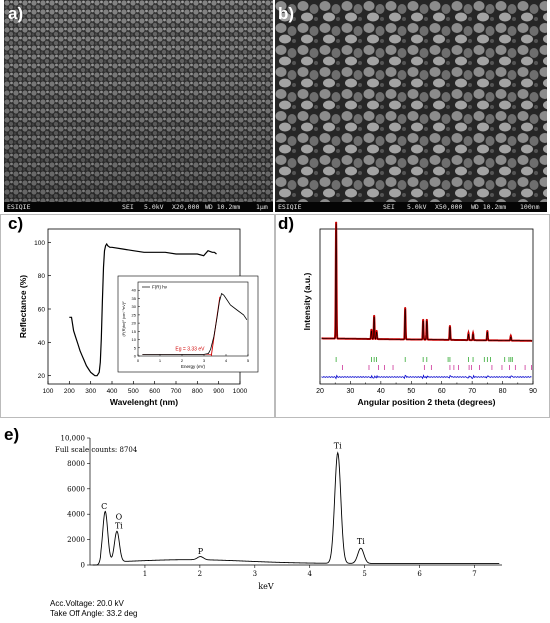 This screenshot has height=623, width=550. Describe the element at coordinates (134, 306) in the screenshot. I see `inset-y-tick-label: 30` at that location.